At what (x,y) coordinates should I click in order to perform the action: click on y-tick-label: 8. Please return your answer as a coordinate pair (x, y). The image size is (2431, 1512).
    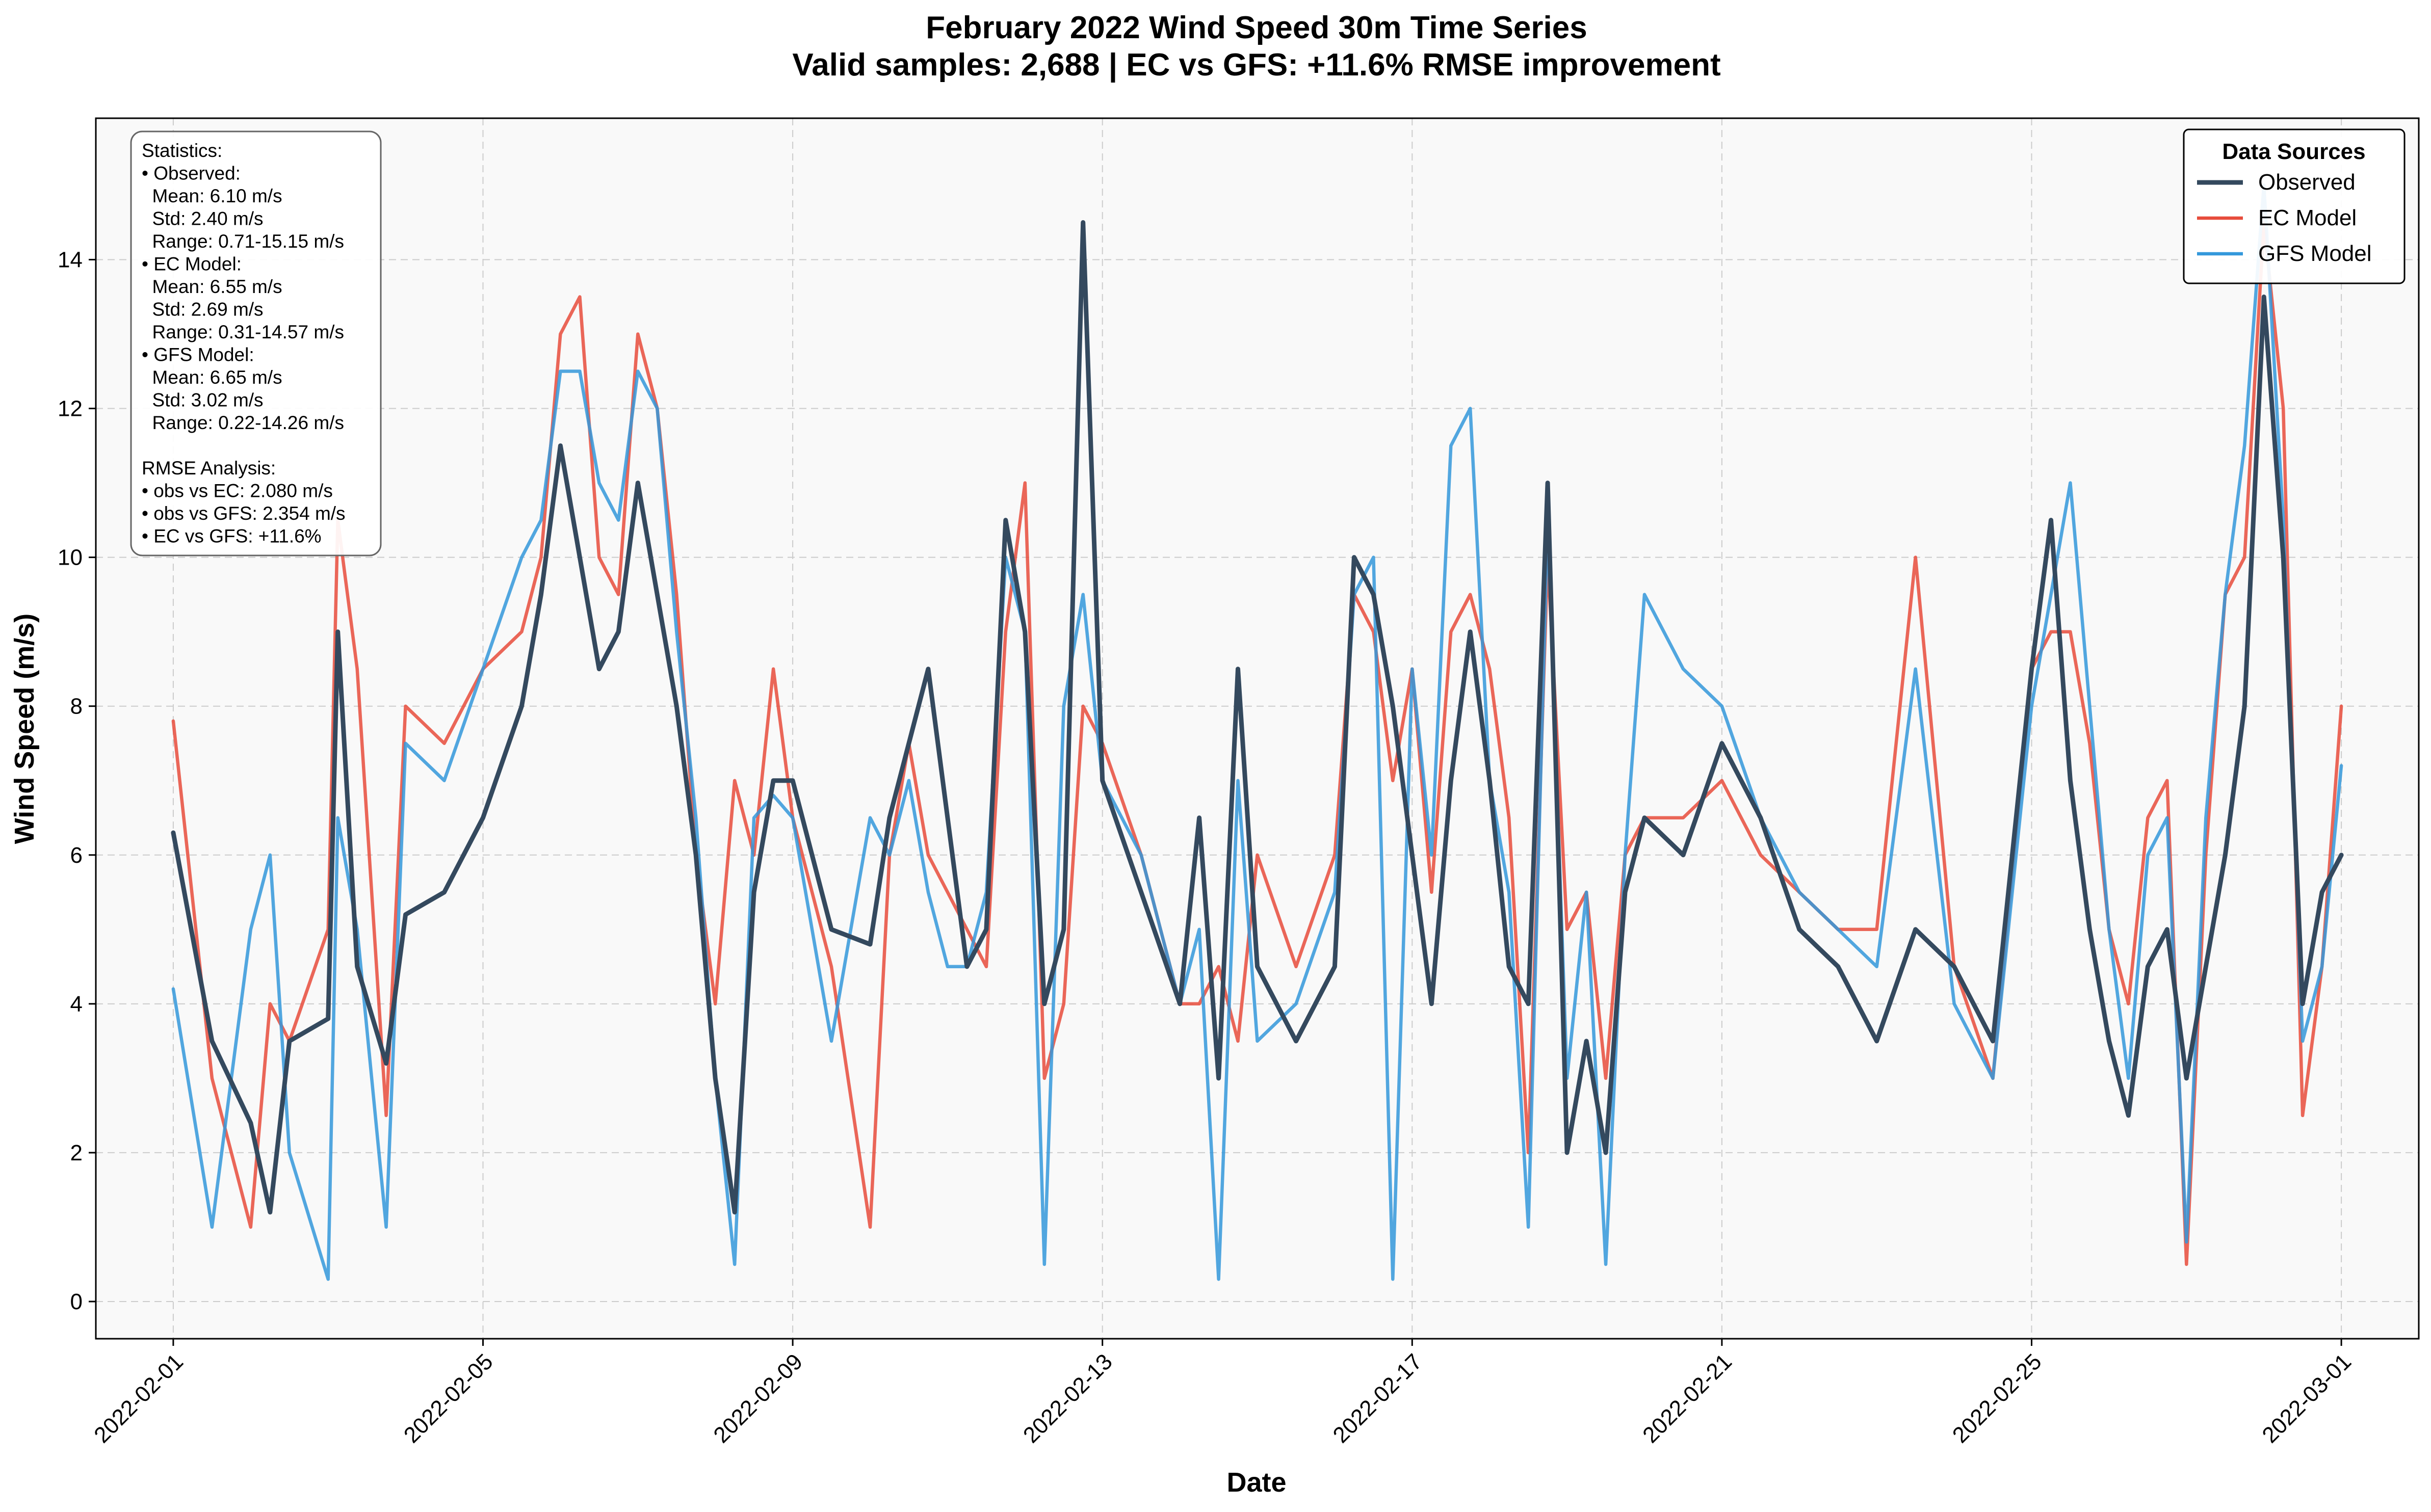
    Looking at the image, I should click on (77, 706).